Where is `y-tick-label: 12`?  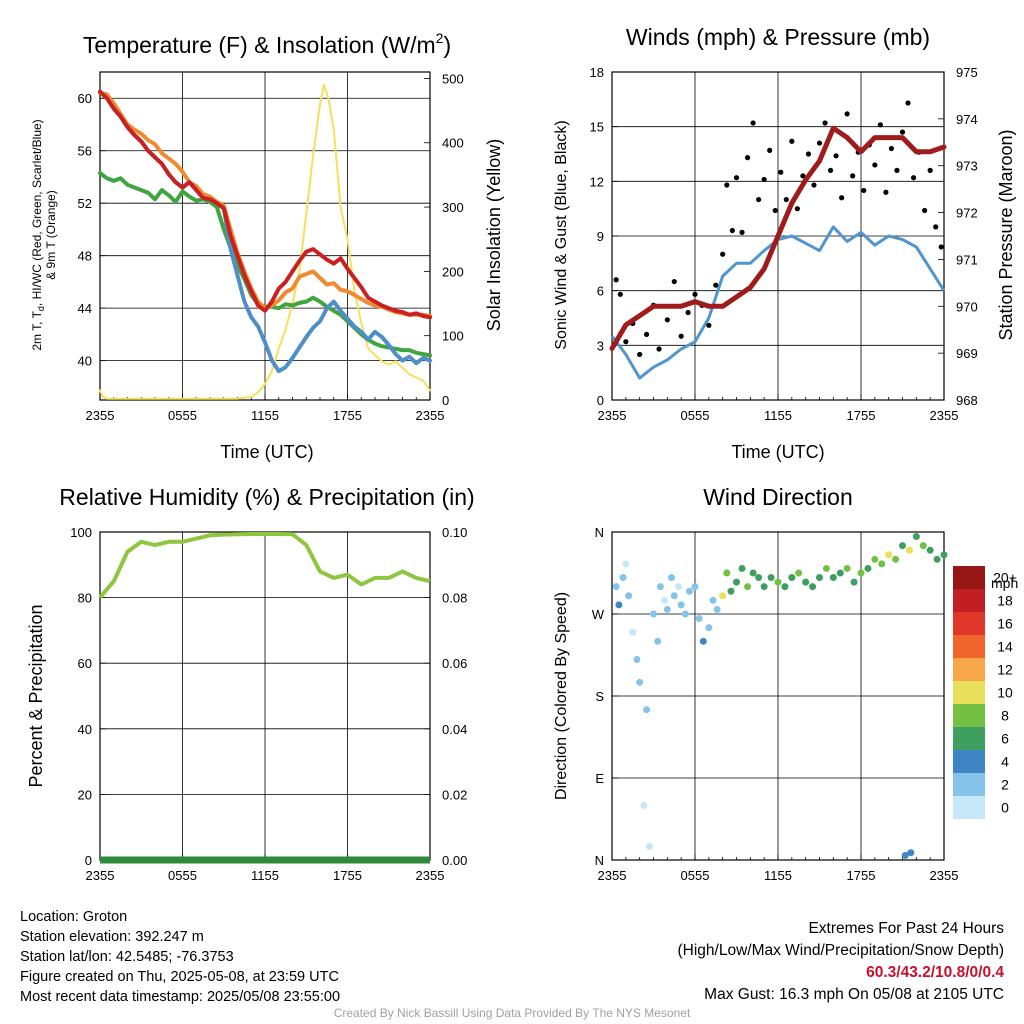
y-tick-label: 12 is located at coordinates (597, 181).